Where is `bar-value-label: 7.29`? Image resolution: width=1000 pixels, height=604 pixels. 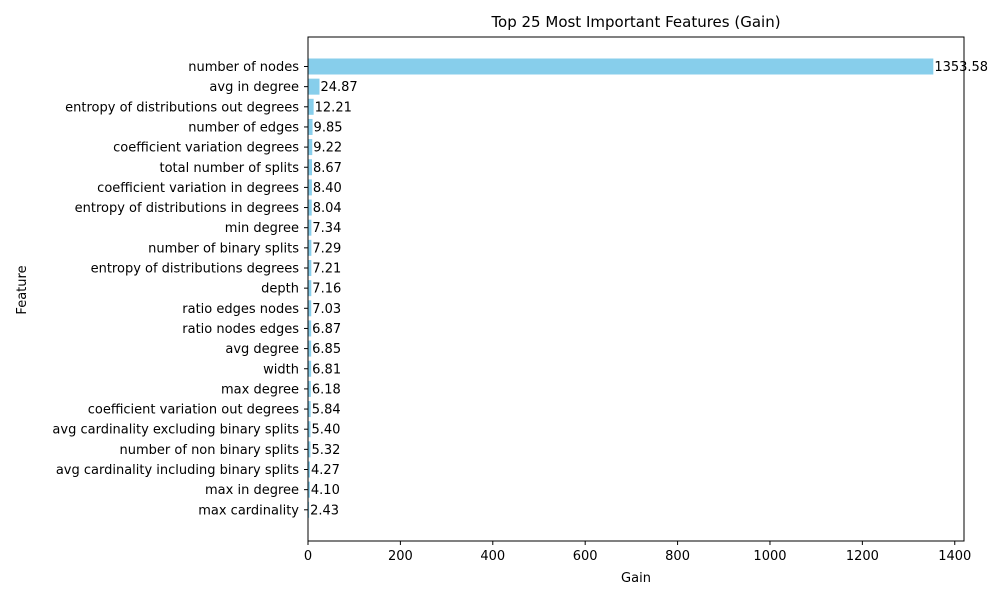
bar-value-label: 7.29 is located at coordinates (326, 248).